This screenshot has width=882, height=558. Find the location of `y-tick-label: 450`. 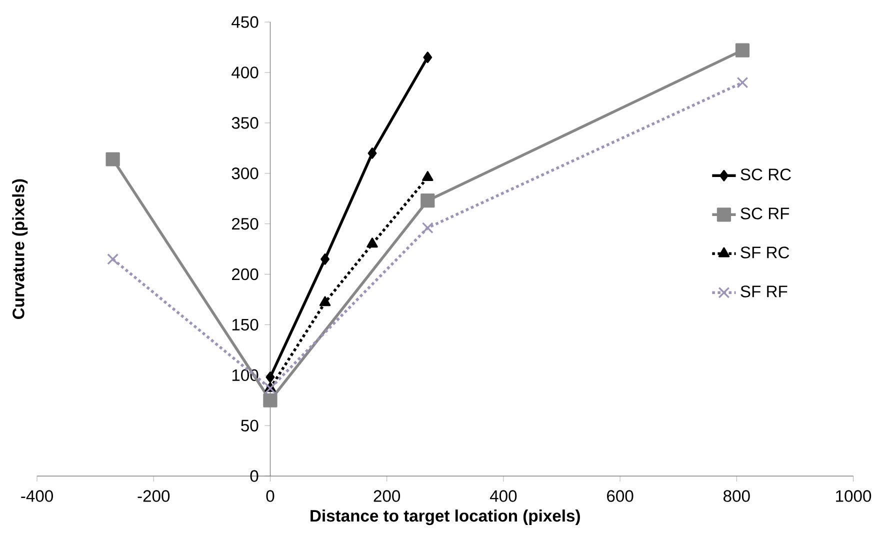

y-tick-label: 450 is located at coordinates (245, 22).